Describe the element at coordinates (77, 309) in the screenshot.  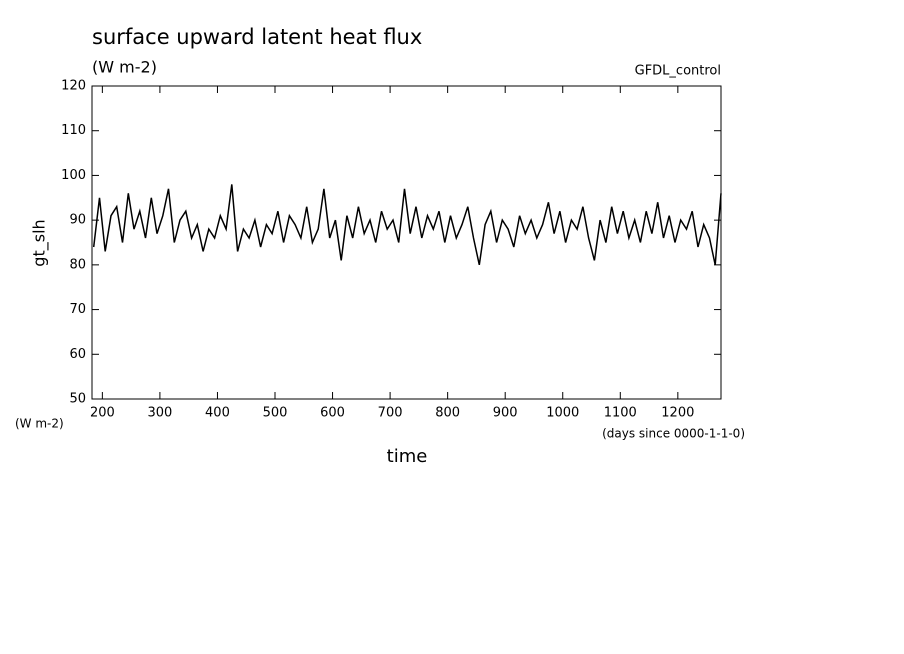
I see `y-tick-label: 70` at that location.